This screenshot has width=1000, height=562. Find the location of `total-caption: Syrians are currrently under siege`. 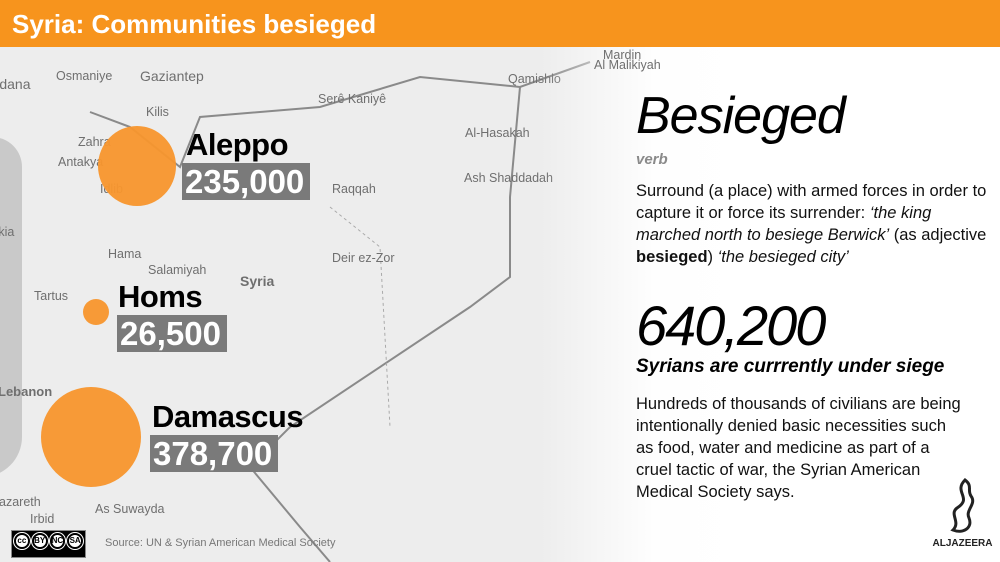

total-caption: Syrians are currrently under siege is located at coordinates (790, 366).